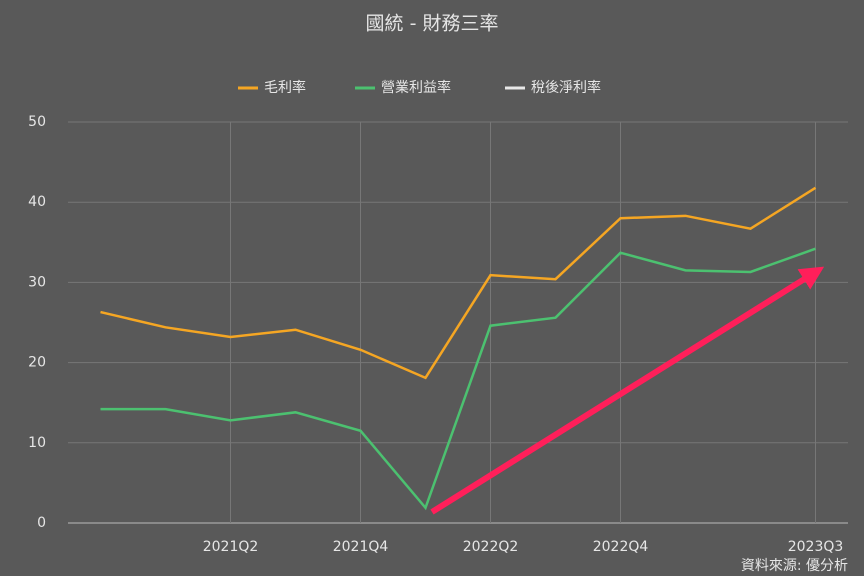 The image size is (864, 576). Describe the element at coordinates (794, 566) in the screenshot. I see `source-note: 資料來源: 優分析` at that location.